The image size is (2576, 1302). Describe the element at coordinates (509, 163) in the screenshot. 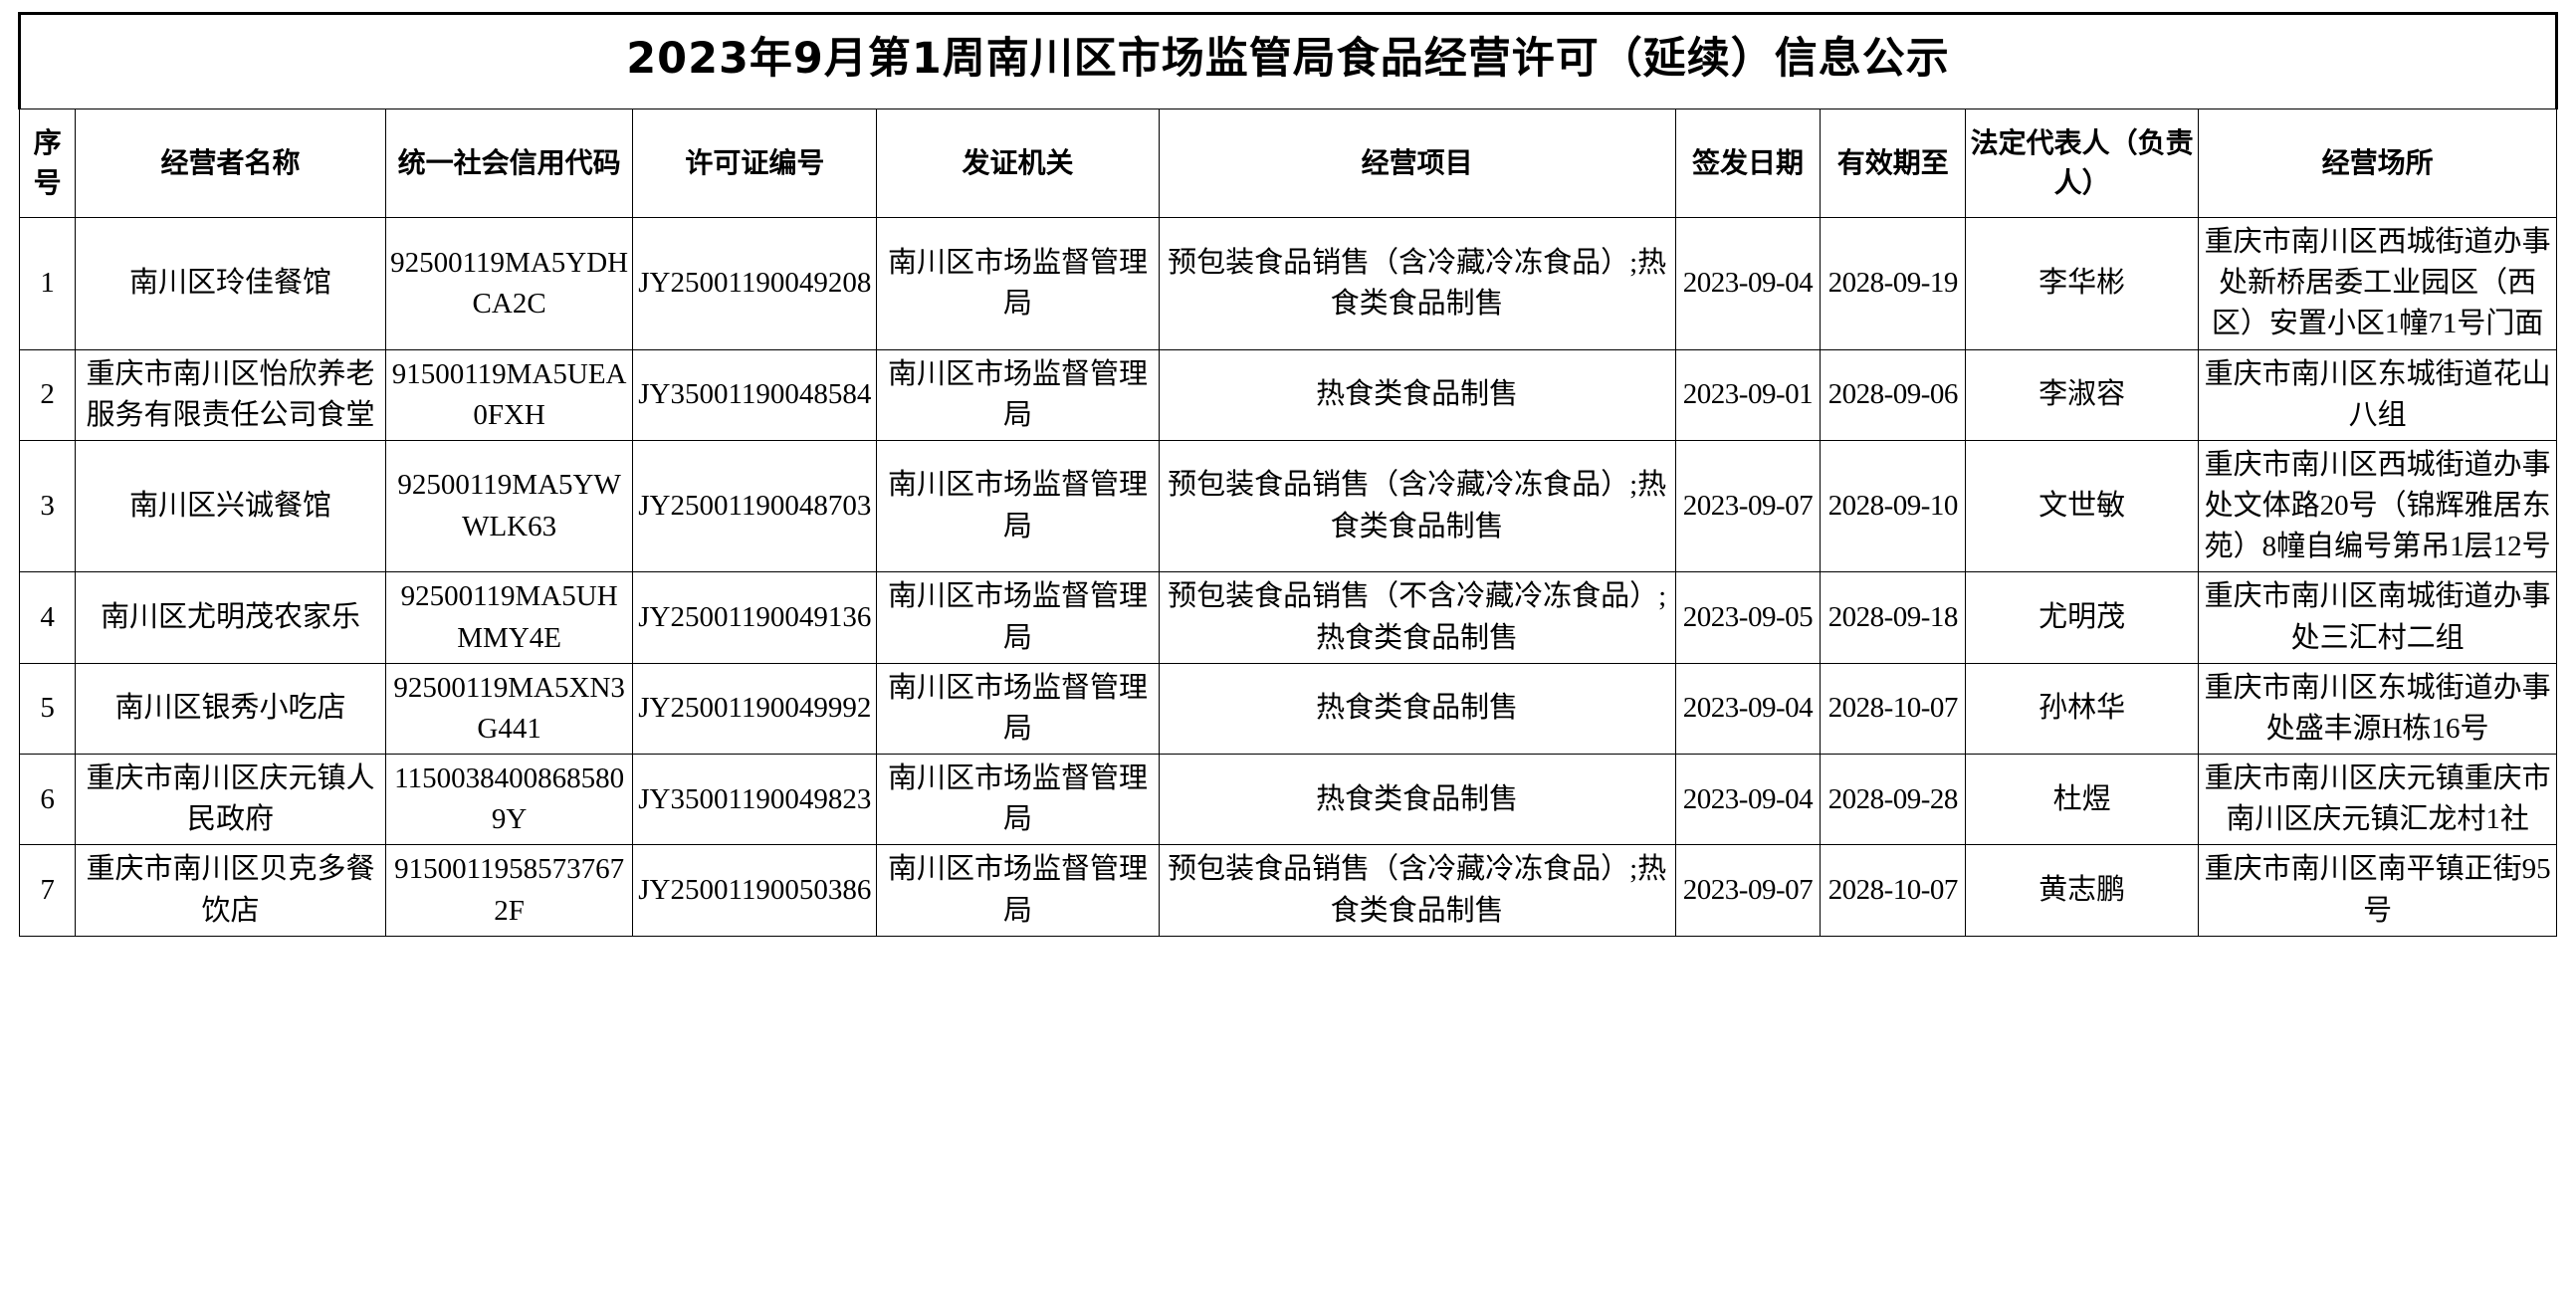

I see `column-header-credit-code: 统一社会信用代码` at that location.